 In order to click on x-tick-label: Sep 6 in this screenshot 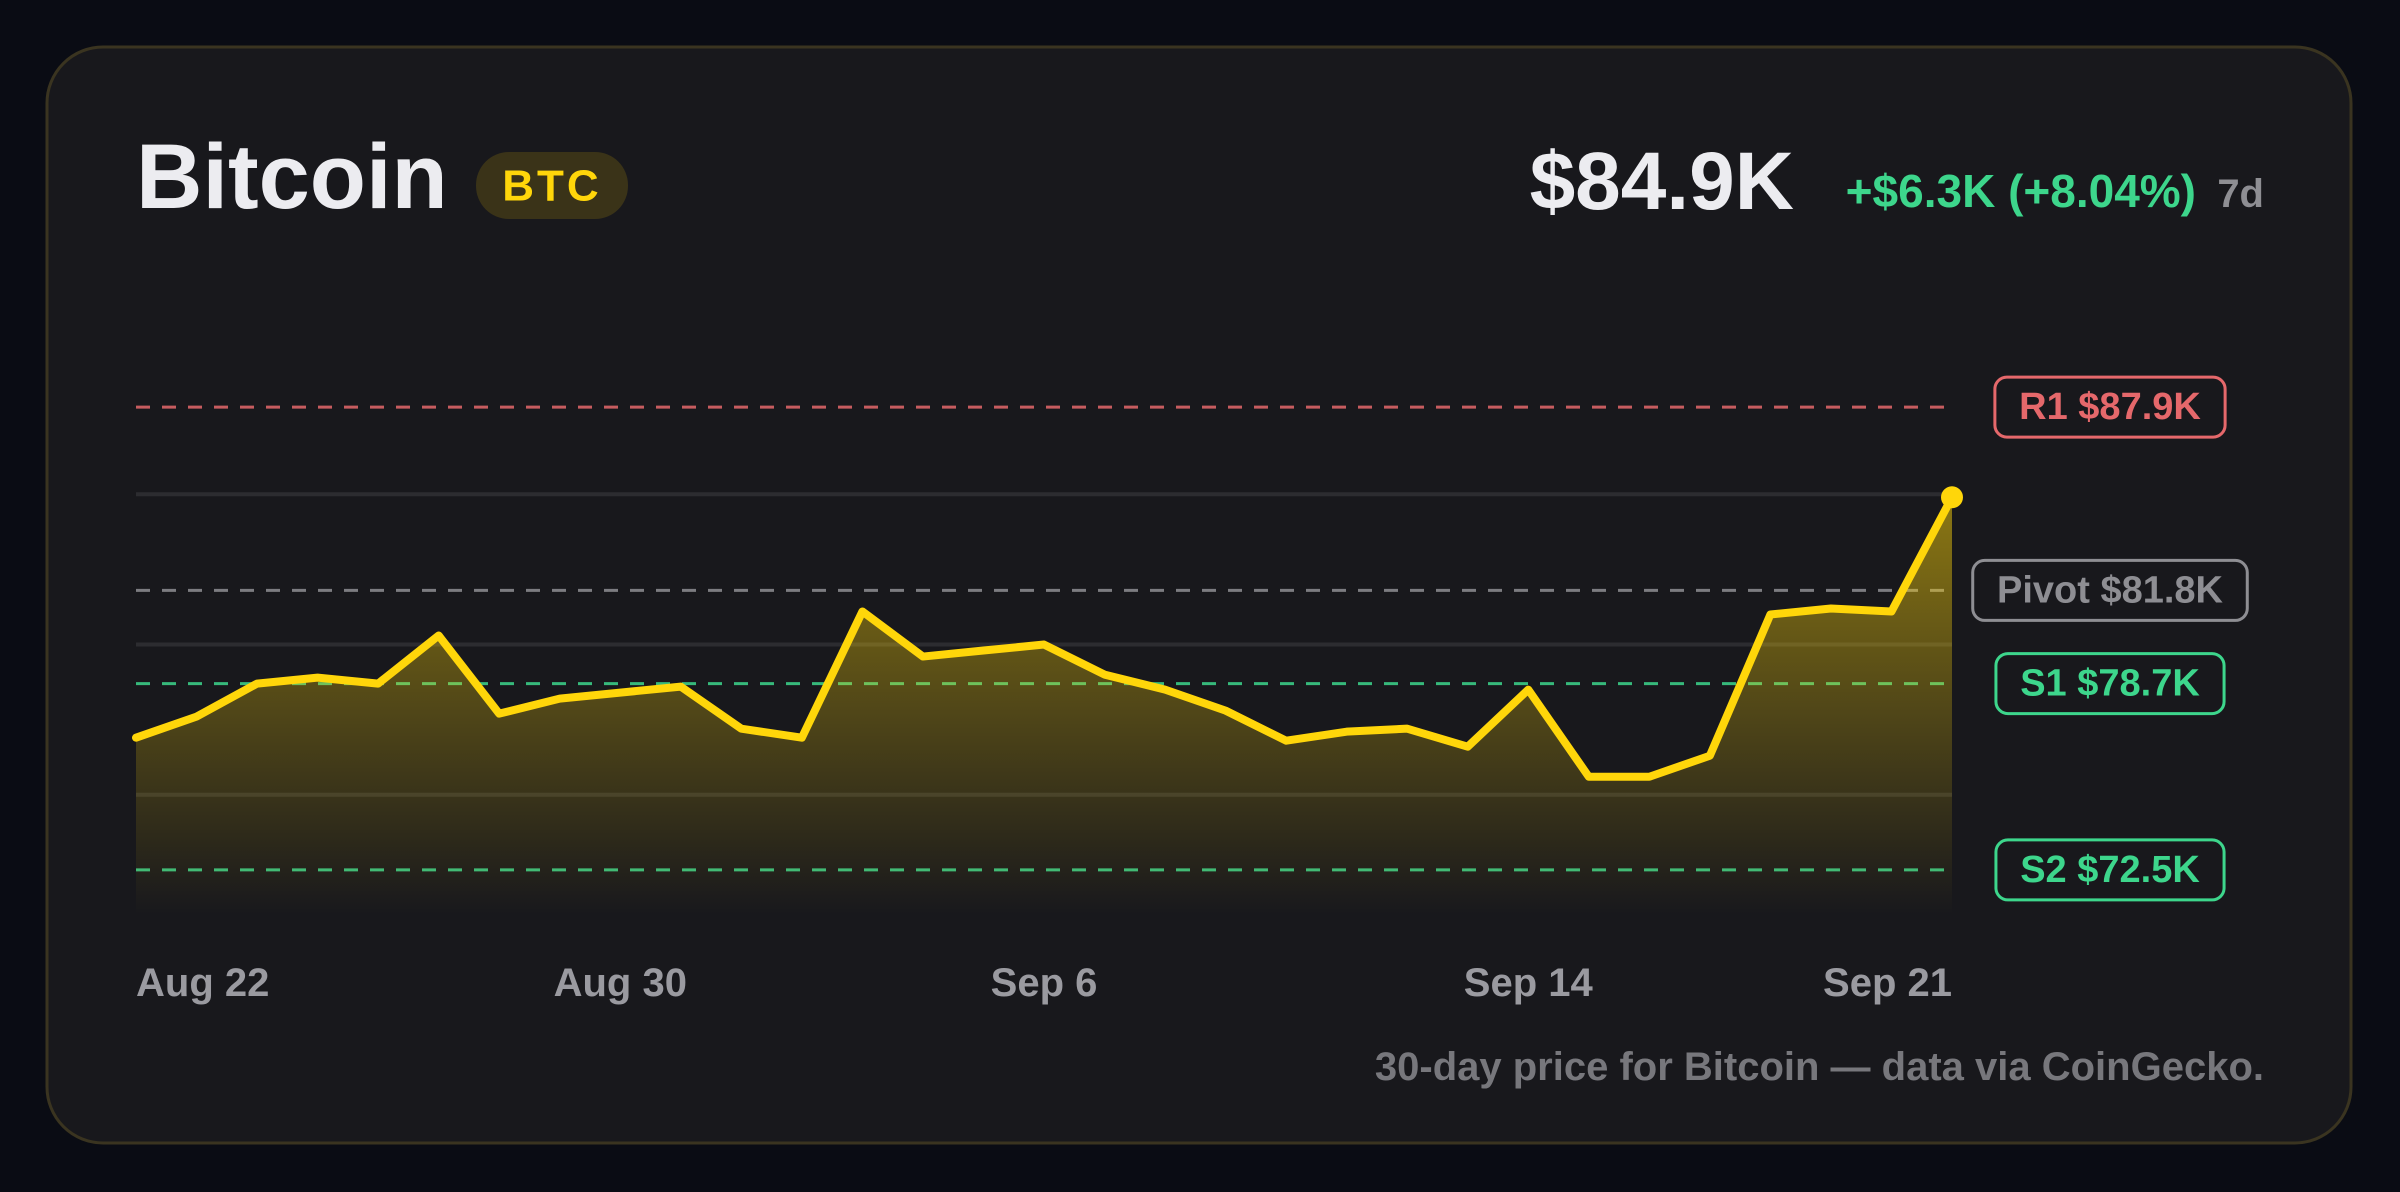, I will do `click(1044, 983)`.